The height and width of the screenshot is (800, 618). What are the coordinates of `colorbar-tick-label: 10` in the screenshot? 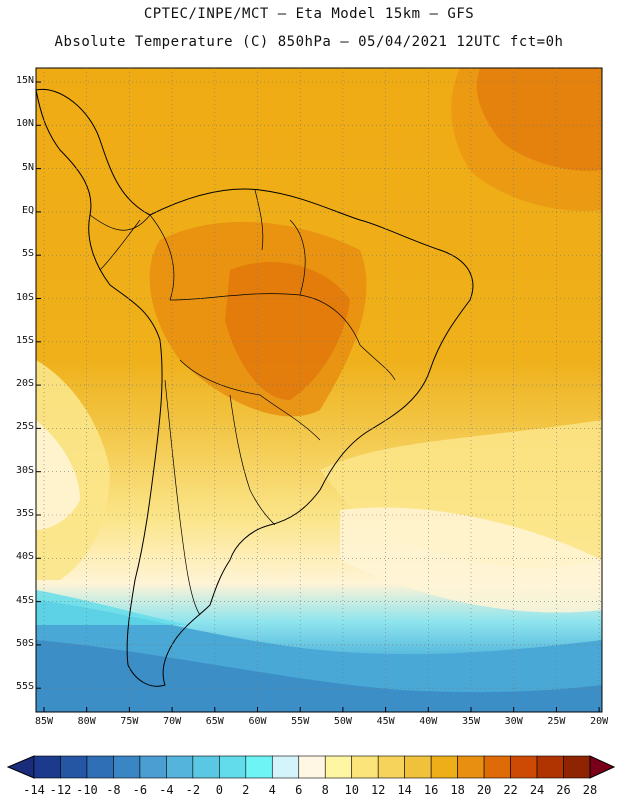 It's located at (351, 790).